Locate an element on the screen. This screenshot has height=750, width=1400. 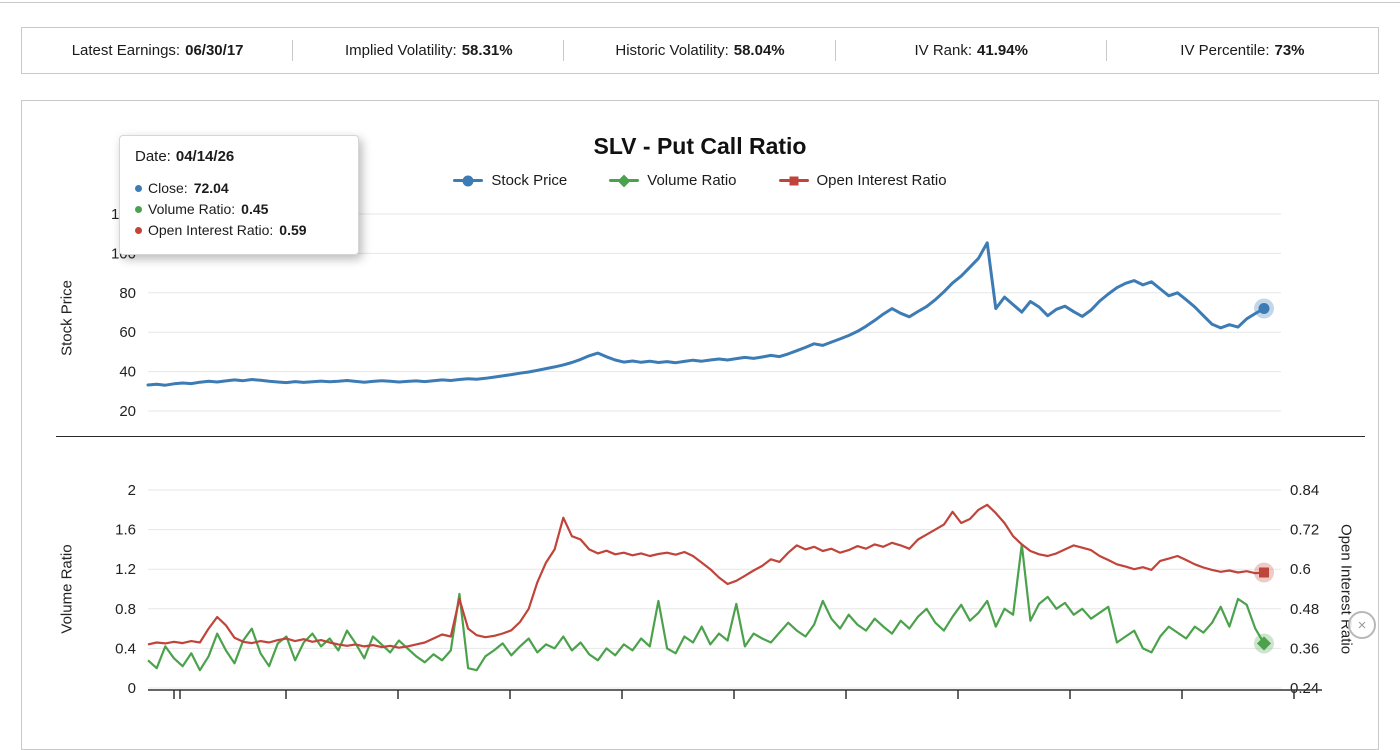
tooltip-row-open-interest-ratio: Open Interest Ratio: 0.59 is located at coordinates (239, 230).